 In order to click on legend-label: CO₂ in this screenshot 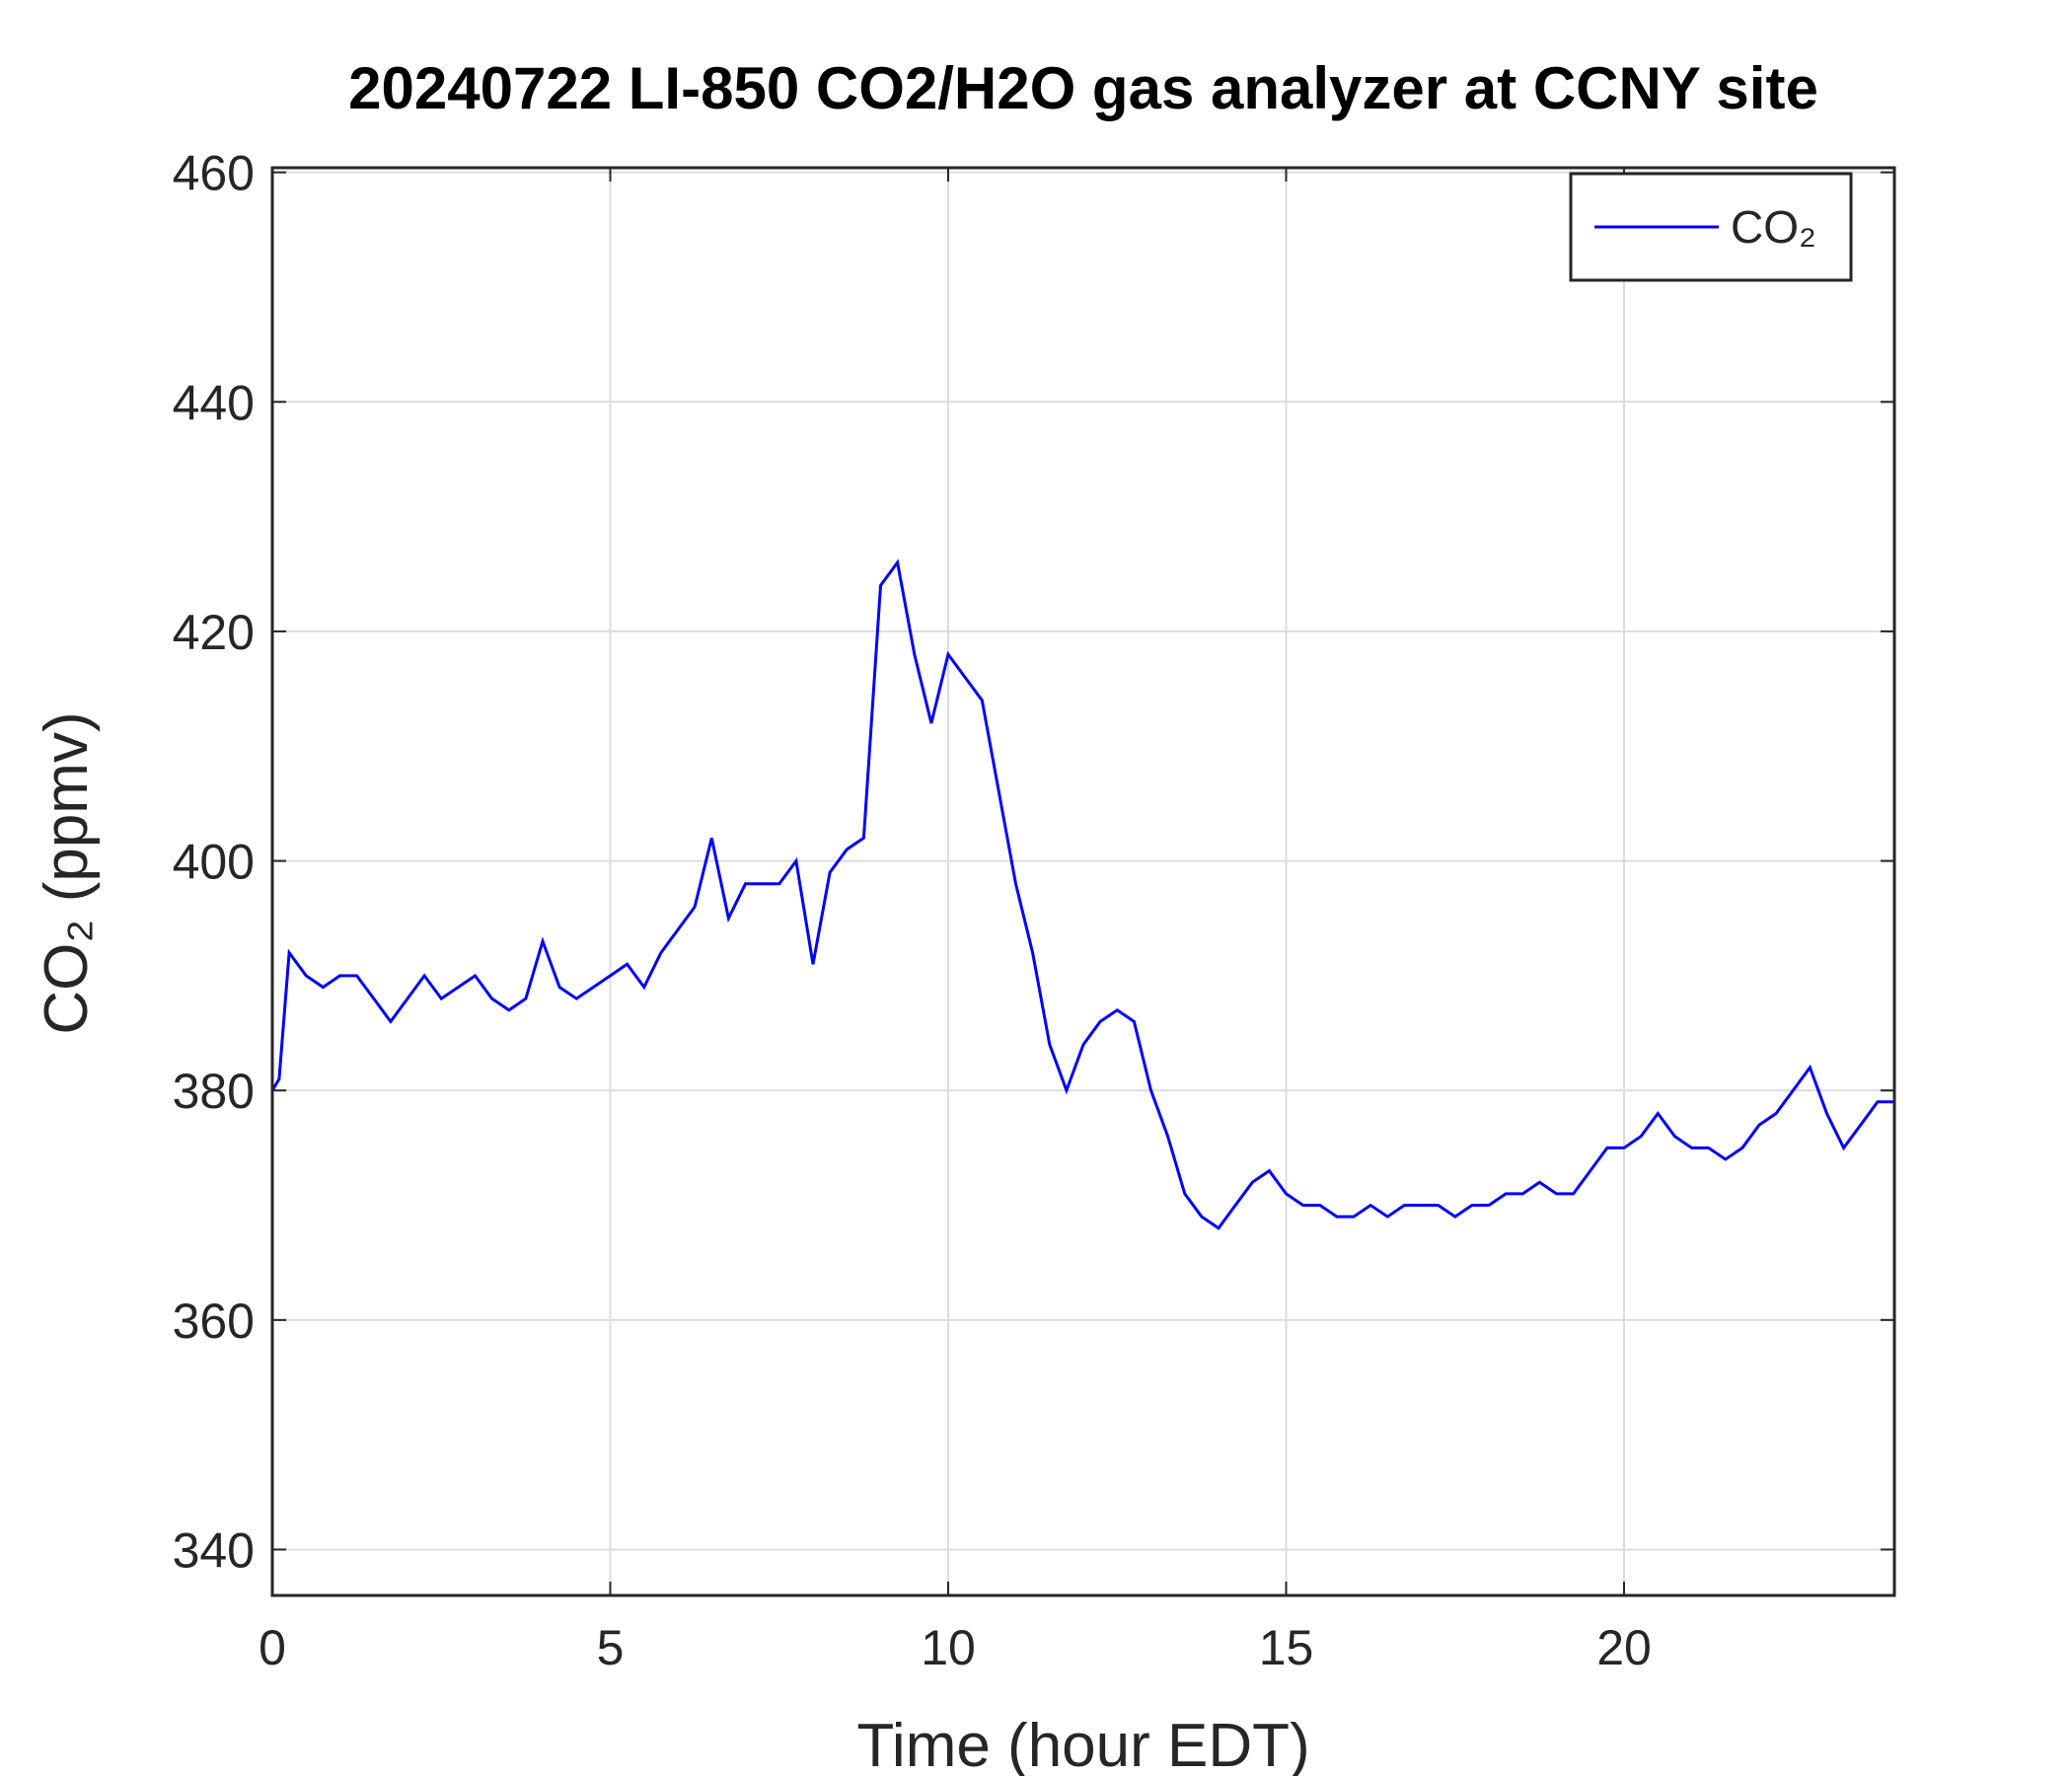, I will do `click(1773, 227)`.